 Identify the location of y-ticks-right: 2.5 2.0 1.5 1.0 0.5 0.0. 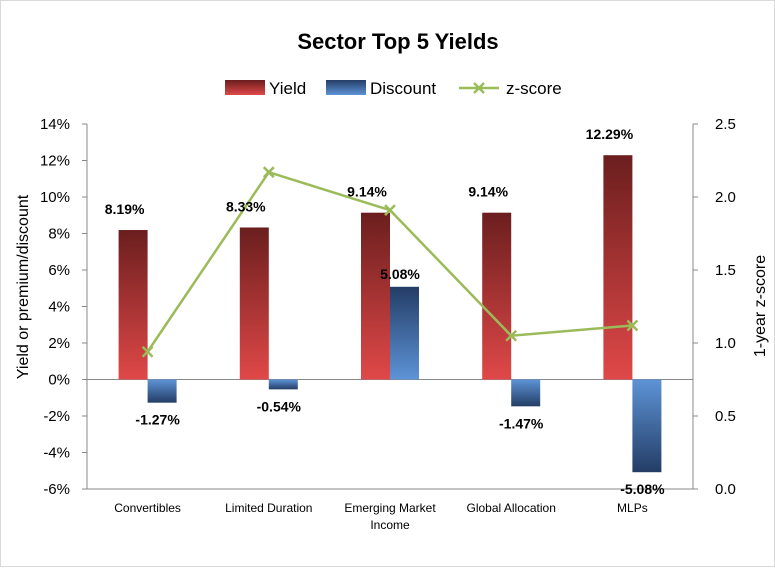
(714, 307).